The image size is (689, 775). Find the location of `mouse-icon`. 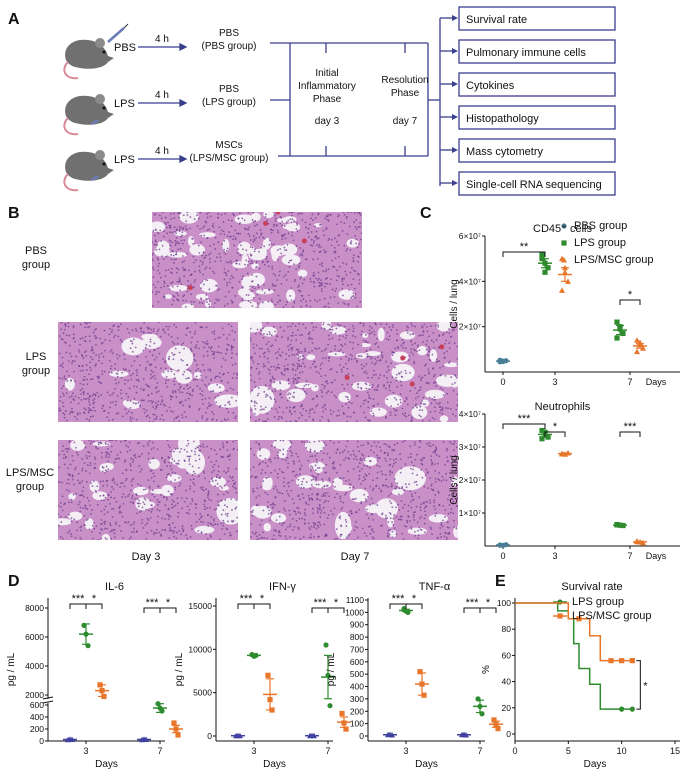

mouse-icon is located at coordinates (96, 51).